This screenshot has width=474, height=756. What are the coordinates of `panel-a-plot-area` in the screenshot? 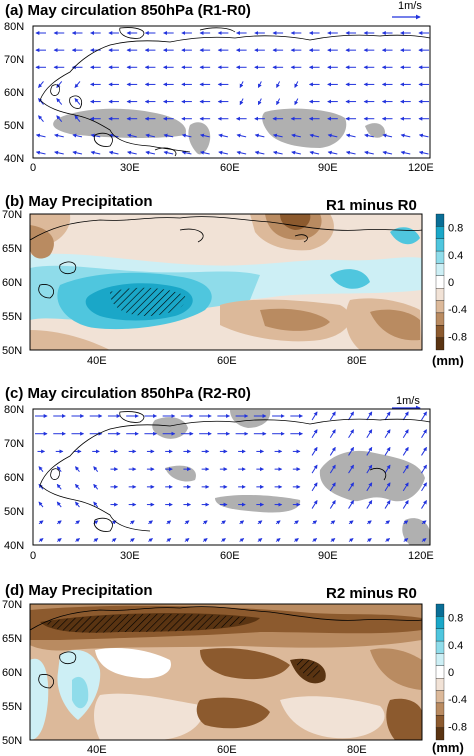 It's located at (231, 92).